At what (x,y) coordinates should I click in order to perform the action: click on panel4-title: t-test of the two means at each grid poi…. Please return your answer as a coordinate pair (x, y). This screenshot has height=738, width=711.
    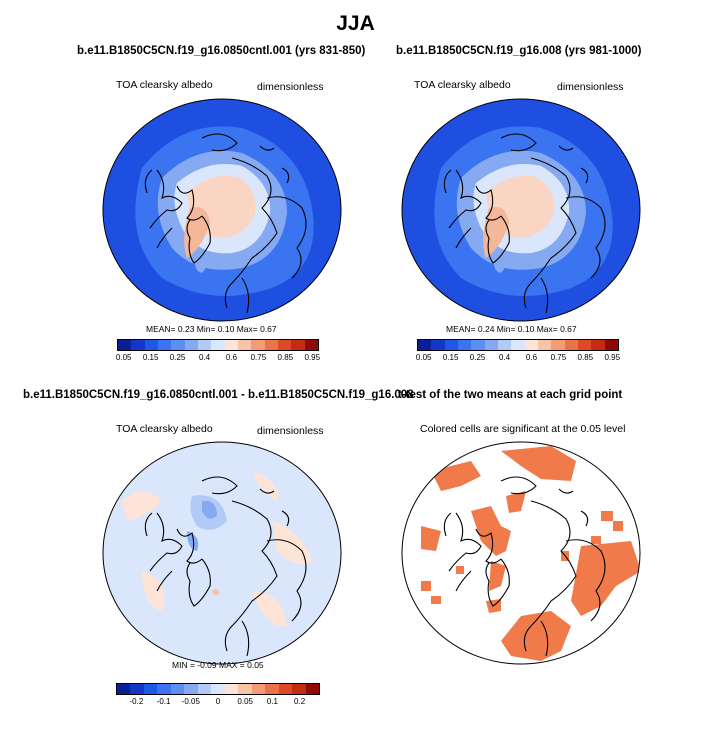
    Looking at the image, I should click on (510, 395).